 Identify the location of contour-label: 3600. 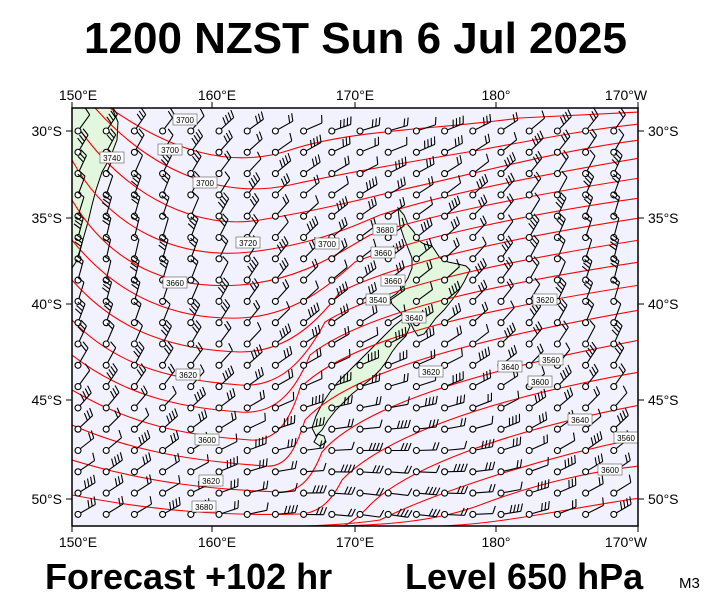
(610, 470).